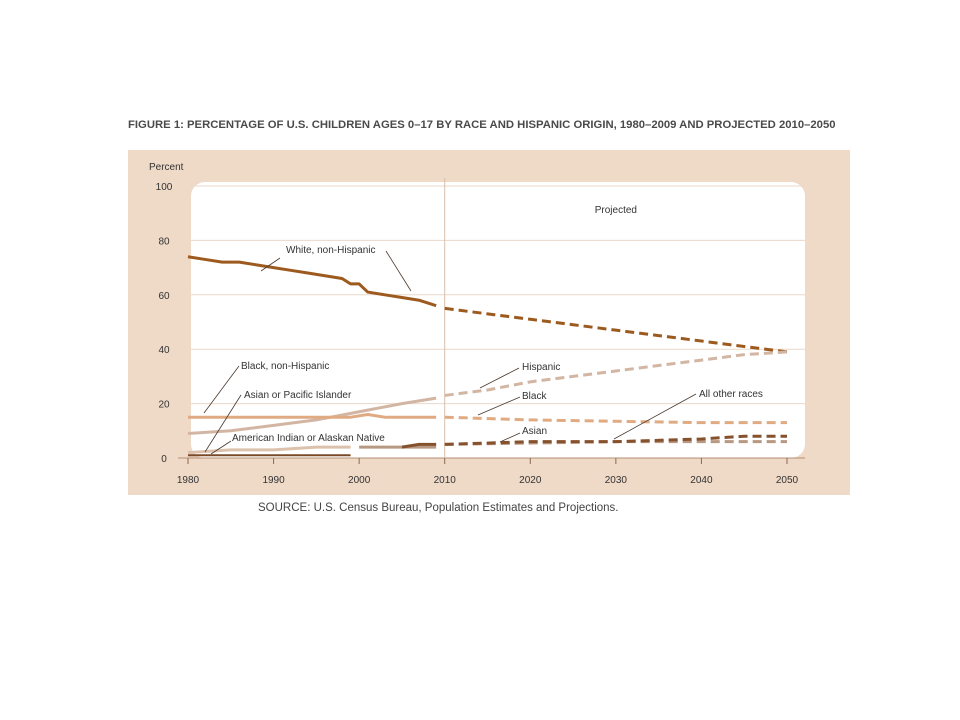 This screenshot has height=720, width=960. Describe the element at coordinates (701, 480) in the screenshot. I see `x-tick-label: 2040` at that location.